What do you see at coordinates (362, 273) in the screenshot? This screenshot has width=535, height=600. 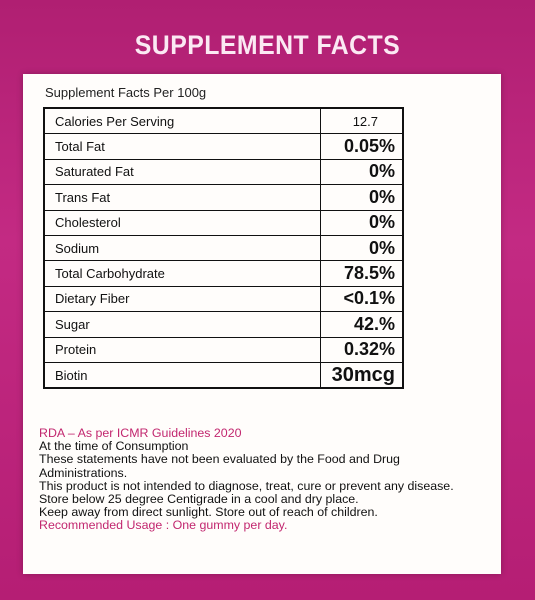 I see `nutrient-value: 78.5%` at bounding box center [362, 273].